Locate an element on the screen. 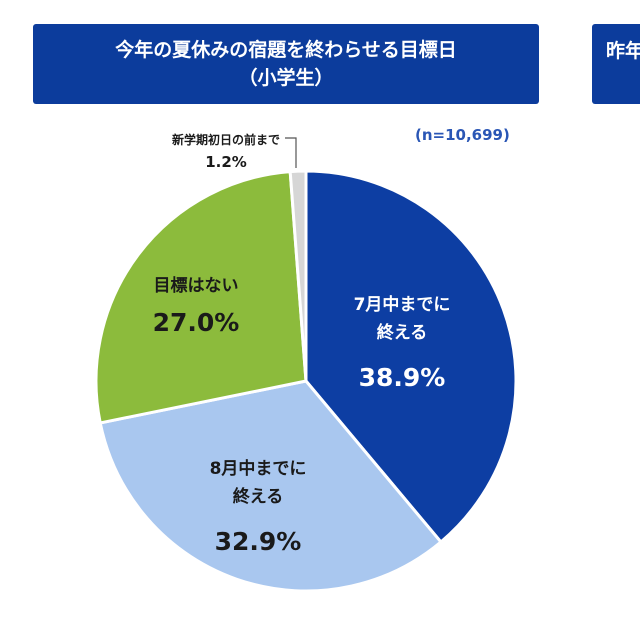  slice-value-2: 27.0% is located at coordinates (196, 322).